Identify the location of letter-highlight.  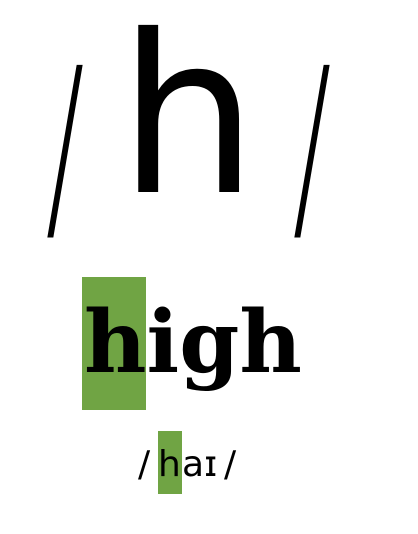
(114, 343).